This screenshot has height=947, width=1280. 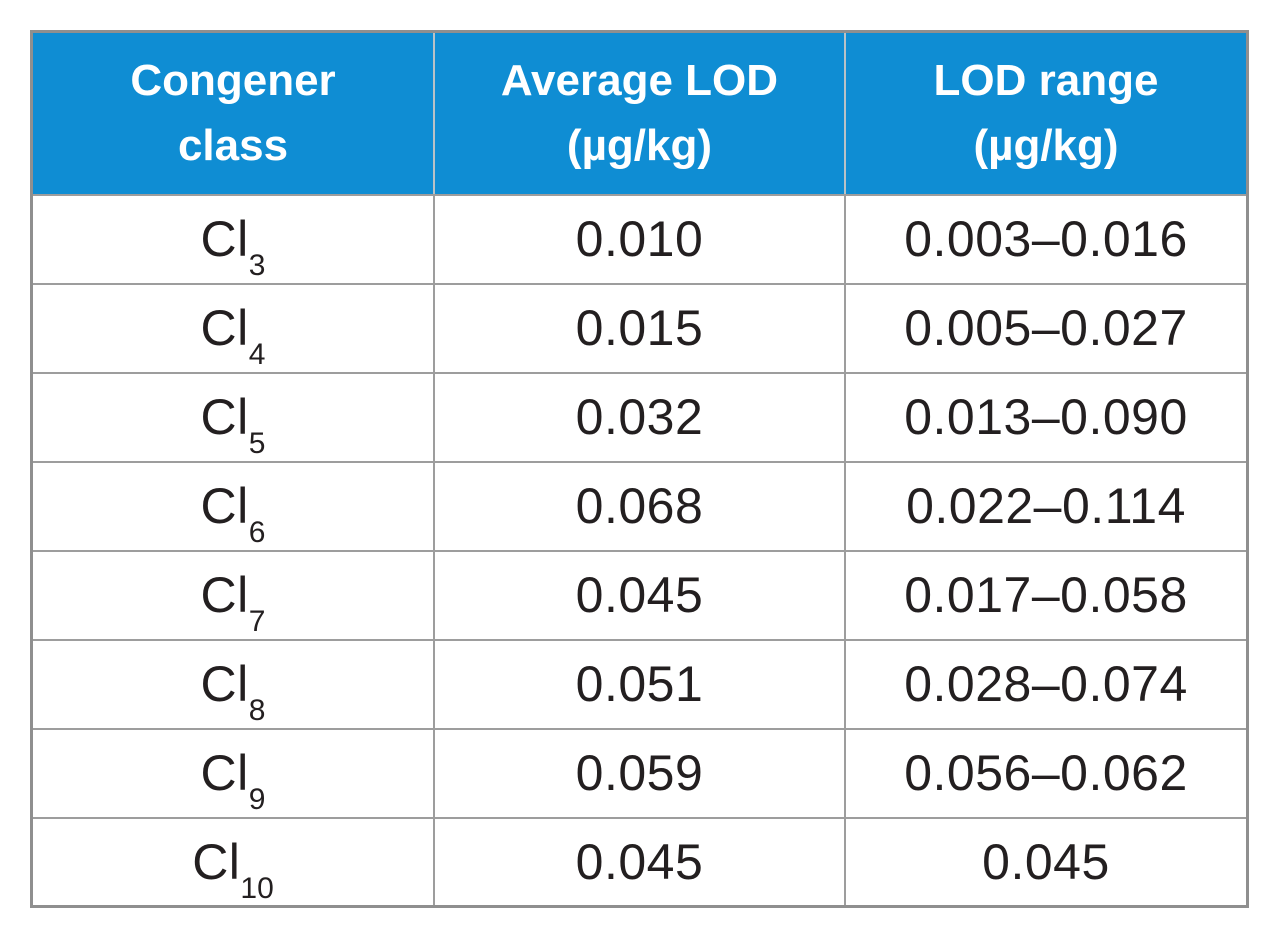 I want to click on lod-range-cell: 0.017–0.058, so click(x=1046, y=595).